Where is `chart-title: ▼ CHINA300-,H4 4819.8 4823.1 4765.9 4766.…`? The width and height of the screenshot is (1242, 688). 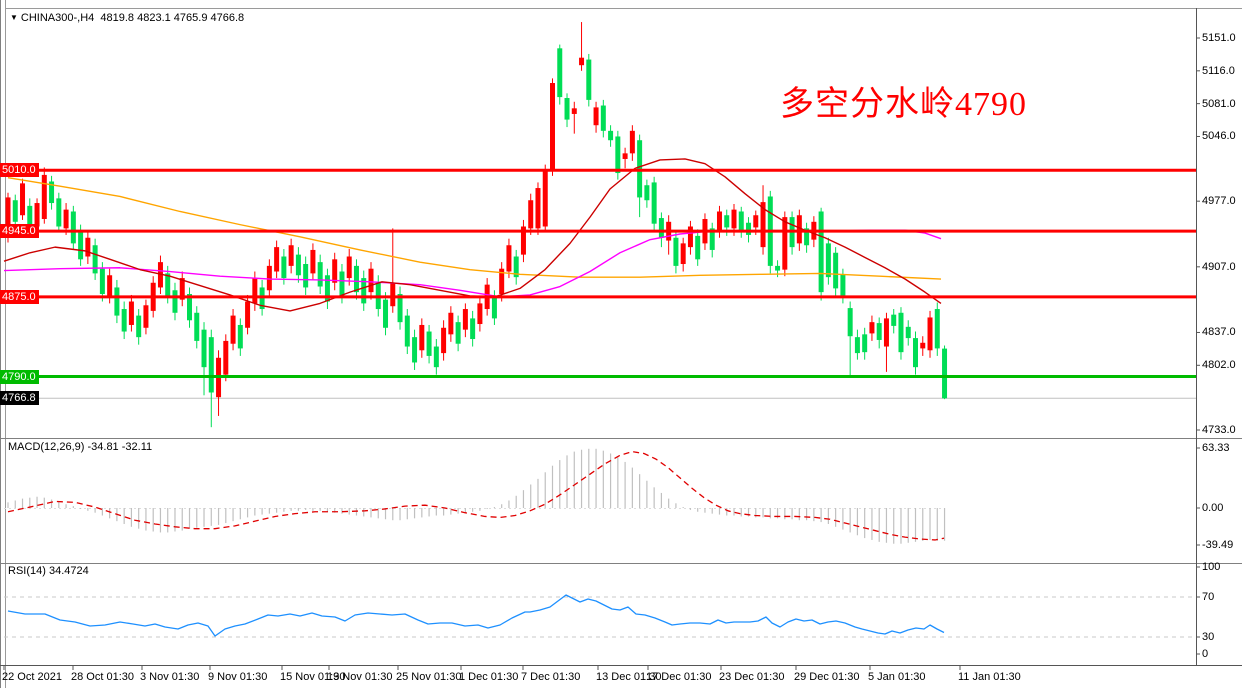
chart-title: ▼ CHINA300-,H4 4819.8 4823.1 4765.9 4766.… is located at coordinates (127, 18).